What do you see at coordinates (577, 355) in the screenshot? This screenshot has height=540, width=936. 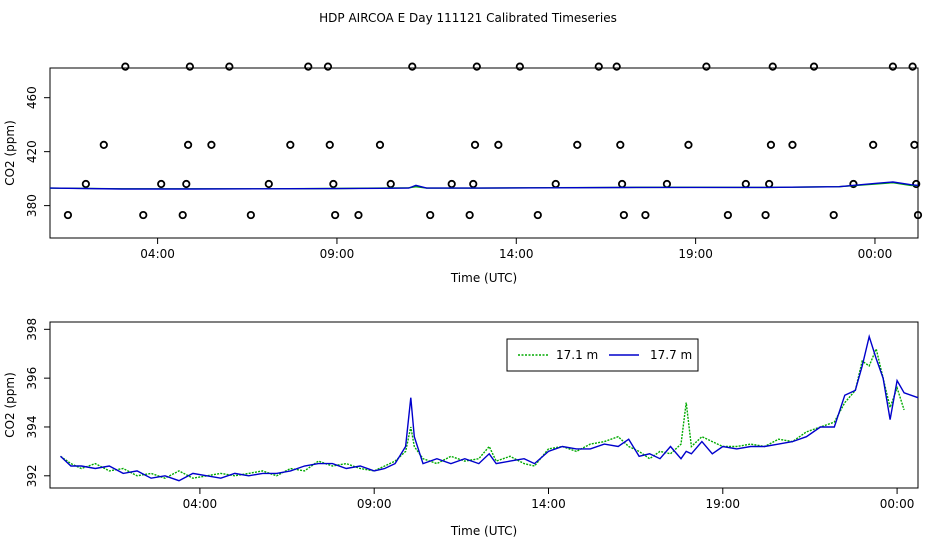 I see `legend-label-17-1m: 17.1 m` at bounding box center [577, 355].